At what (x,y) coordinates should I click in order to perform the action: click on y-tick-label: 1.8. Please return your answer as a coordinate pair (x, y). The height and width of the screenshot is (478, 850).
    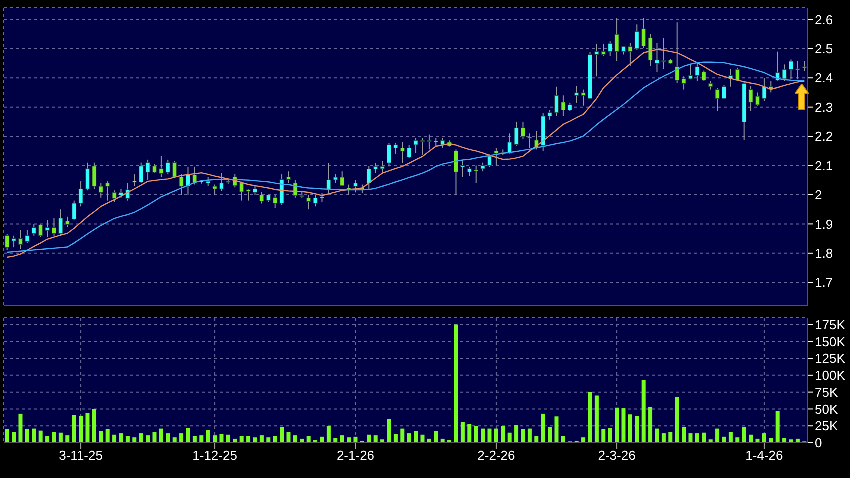
    Looking at the image, I should click on (824, 254).